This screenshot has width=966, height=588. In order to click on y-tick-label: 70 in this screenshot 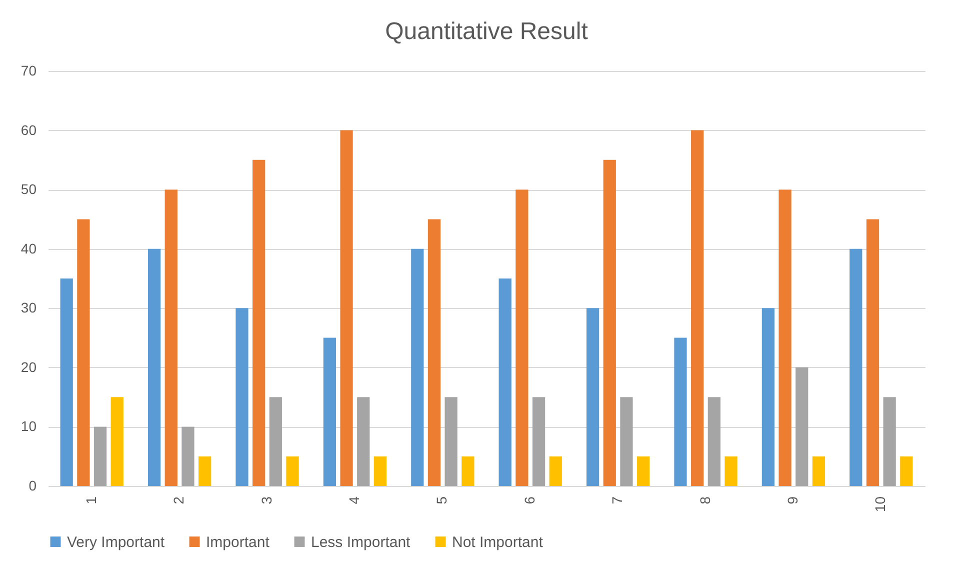, I will do `click(28, 70)`.